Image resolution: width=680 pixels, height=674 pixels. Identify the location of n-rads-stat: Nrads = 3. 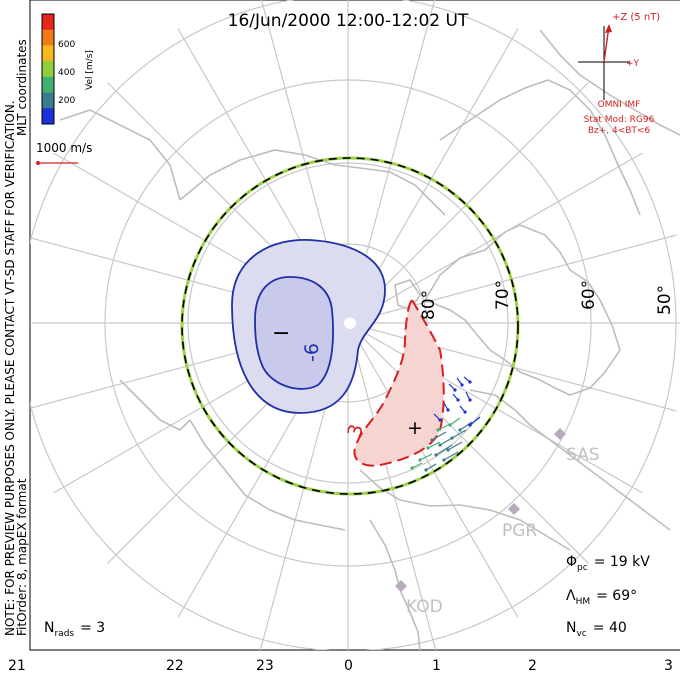
(74, 629).